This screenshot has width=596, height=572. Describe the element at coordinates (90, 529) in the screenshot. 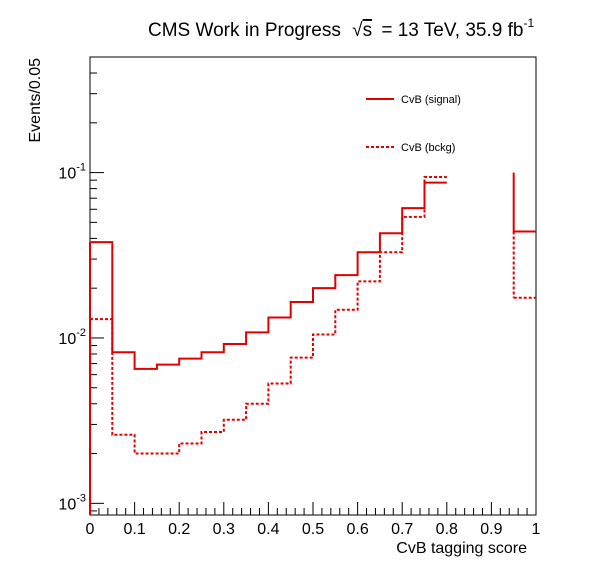

I see `x-tick-label: 0` at that location.